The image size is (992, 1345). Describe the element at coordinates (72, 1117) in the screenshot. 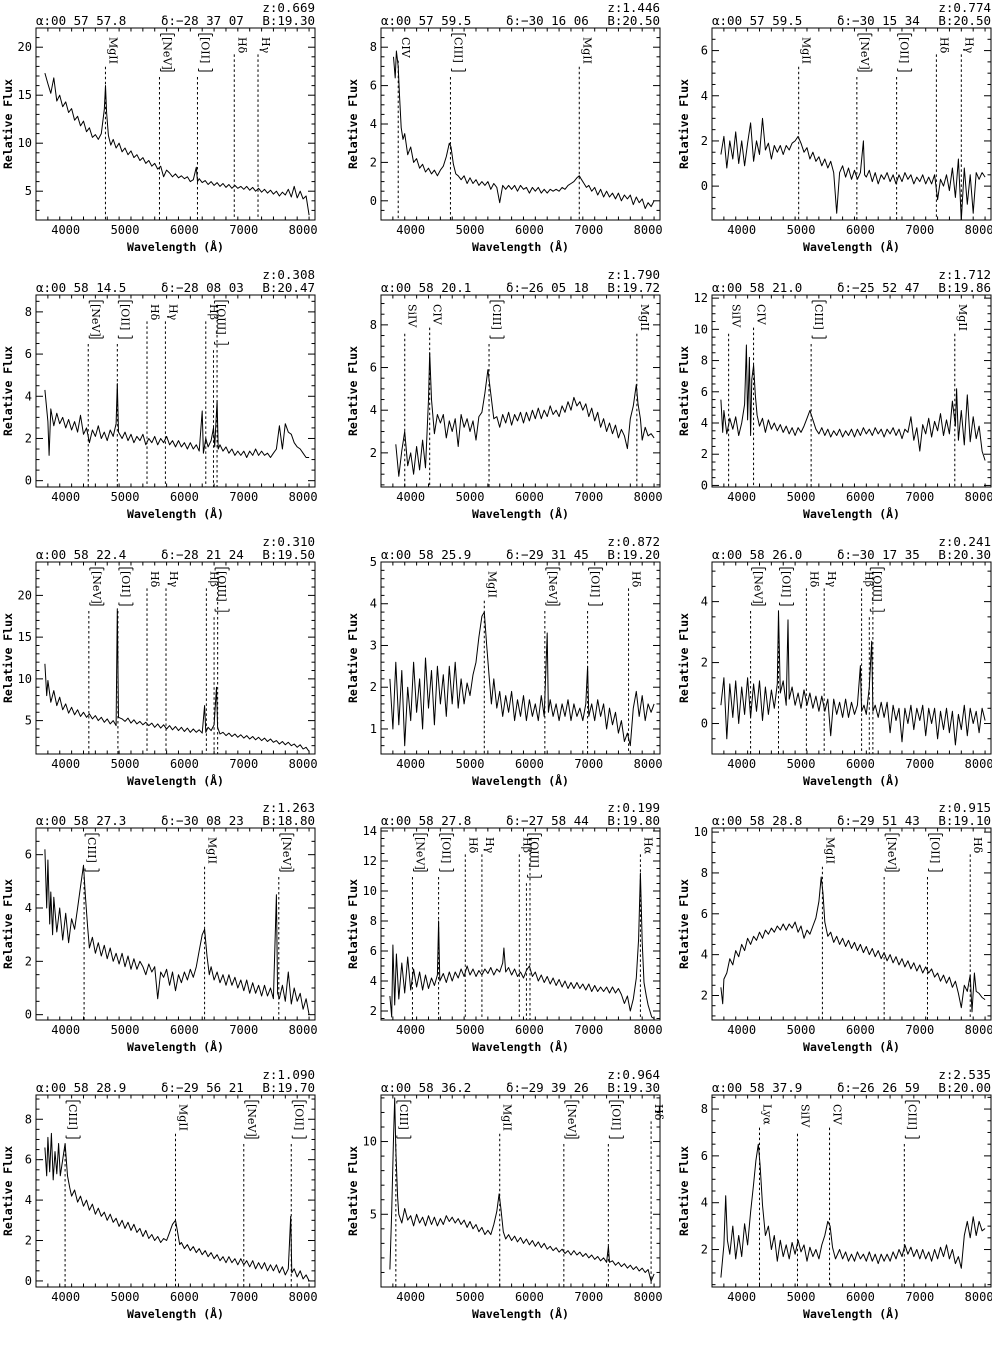

I see `emission-line-name: CIII]` at that location.